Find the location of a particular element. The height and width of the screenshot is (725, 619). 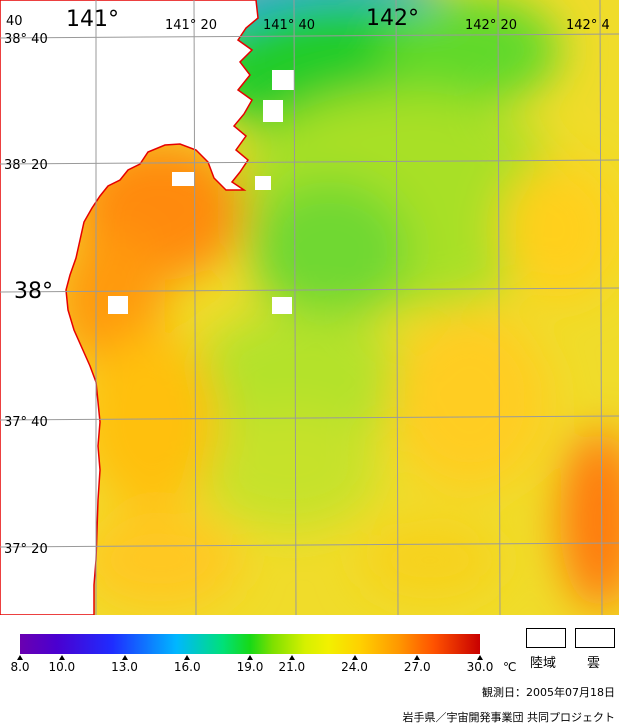

lat-label-38-40: 38° 40 is located at coordinates (26, 39).